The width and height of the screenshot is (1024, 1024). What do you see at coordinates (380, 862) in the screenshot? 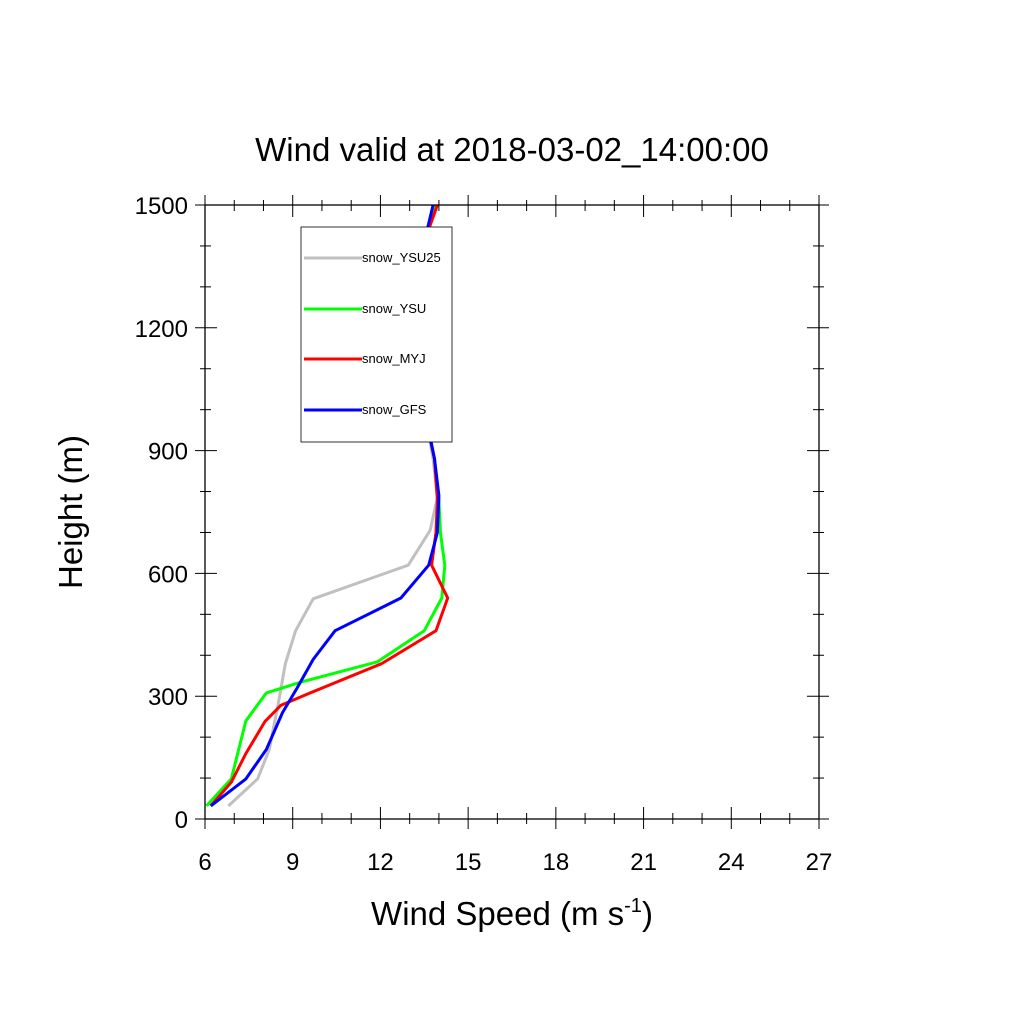
I see `x-tick-label: 12` at bounding box center [380, 862].